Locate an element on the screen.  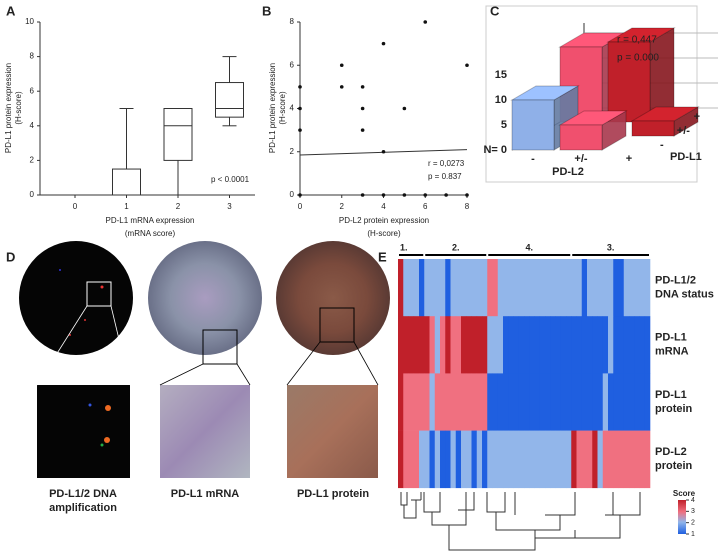
panel-label: B is located at coordinates (266, 10).